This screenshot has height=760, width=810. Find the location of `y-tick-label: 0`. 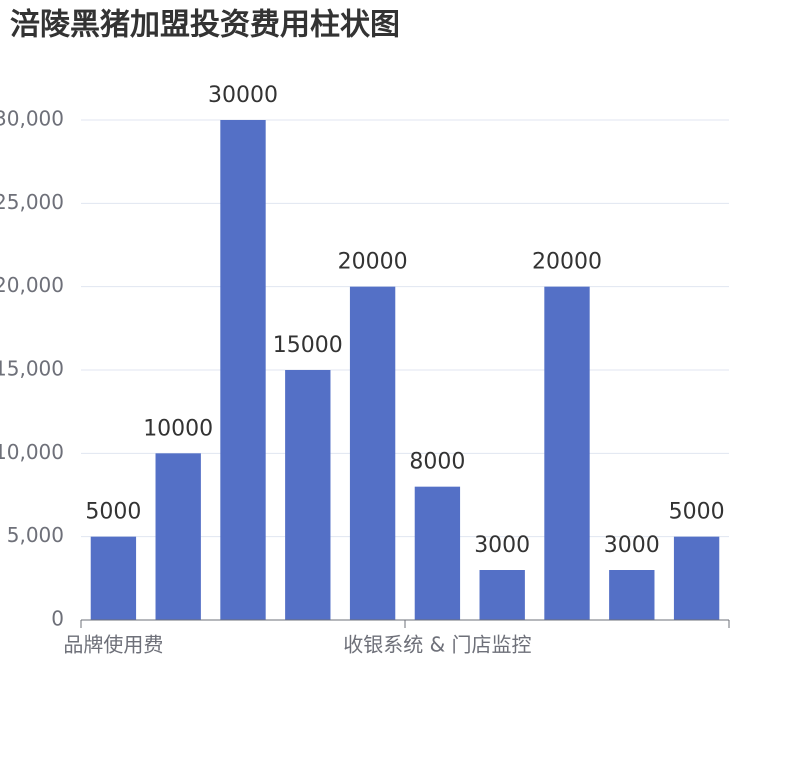

y-tick-label: 0 is located at coordinates (57, 619).